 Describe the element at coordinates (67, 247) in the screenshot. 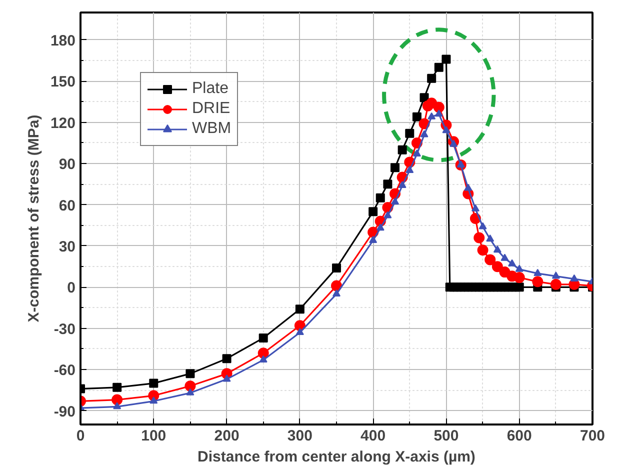

I see `y-tick-label: 30` at that location.